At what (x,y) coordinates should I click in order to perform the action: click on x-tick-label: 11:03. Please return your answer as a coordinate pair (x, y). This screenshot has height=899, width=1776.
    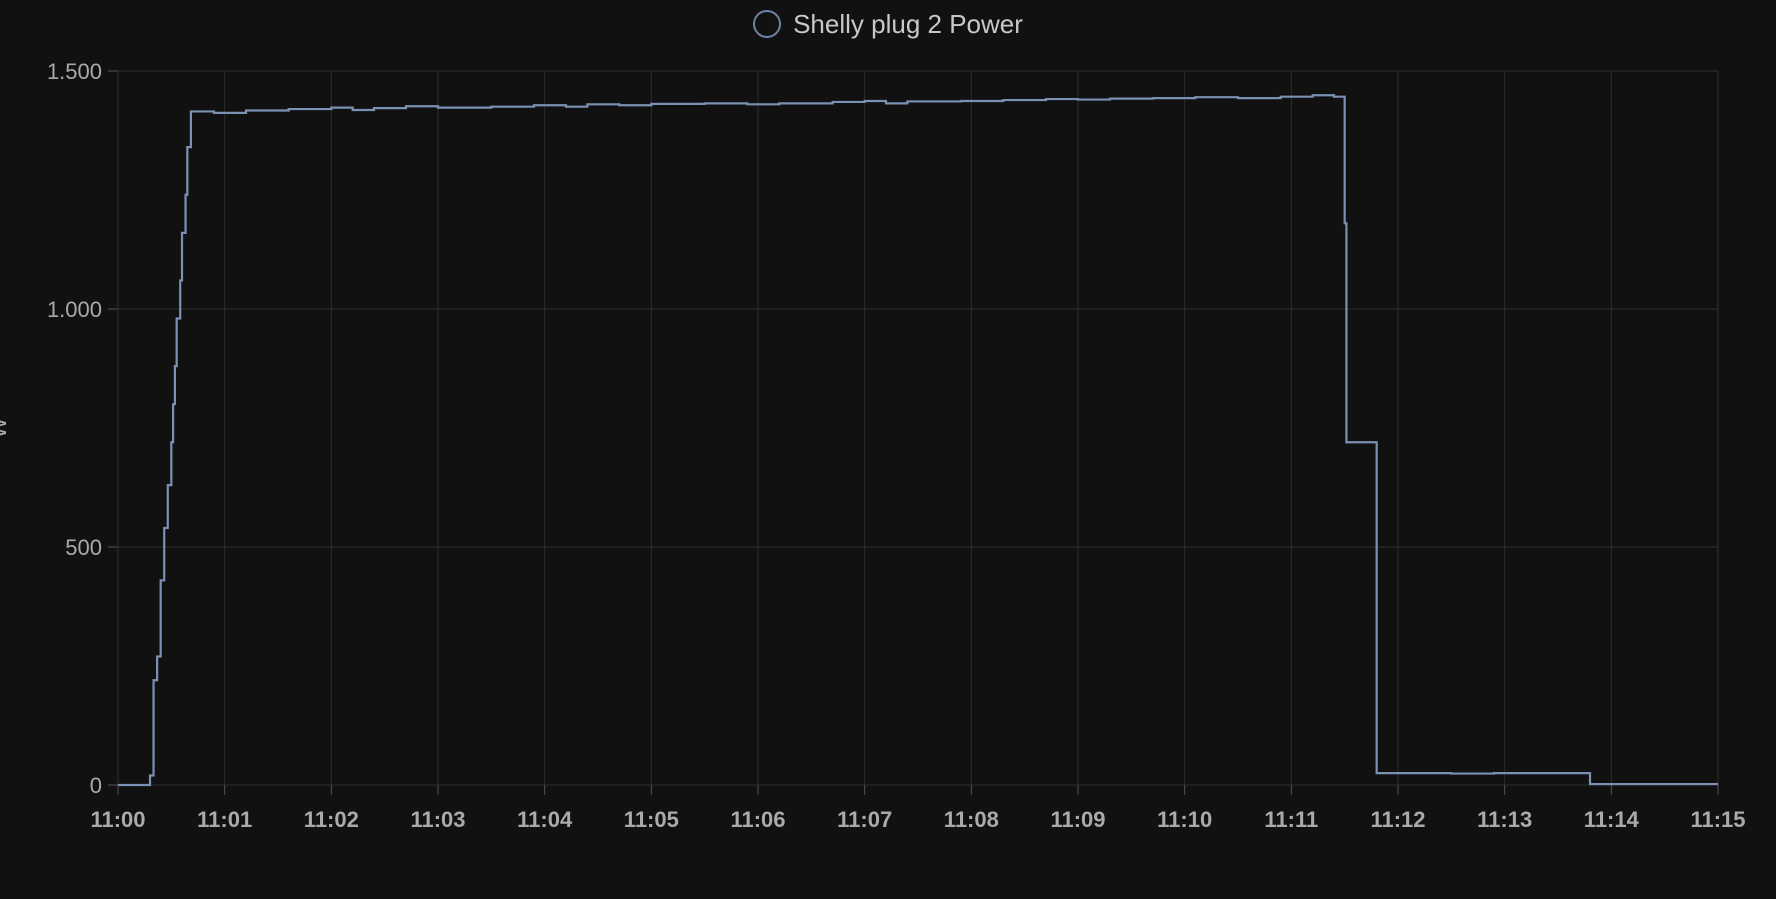
    Looking at the image, I should click on (437, 819).